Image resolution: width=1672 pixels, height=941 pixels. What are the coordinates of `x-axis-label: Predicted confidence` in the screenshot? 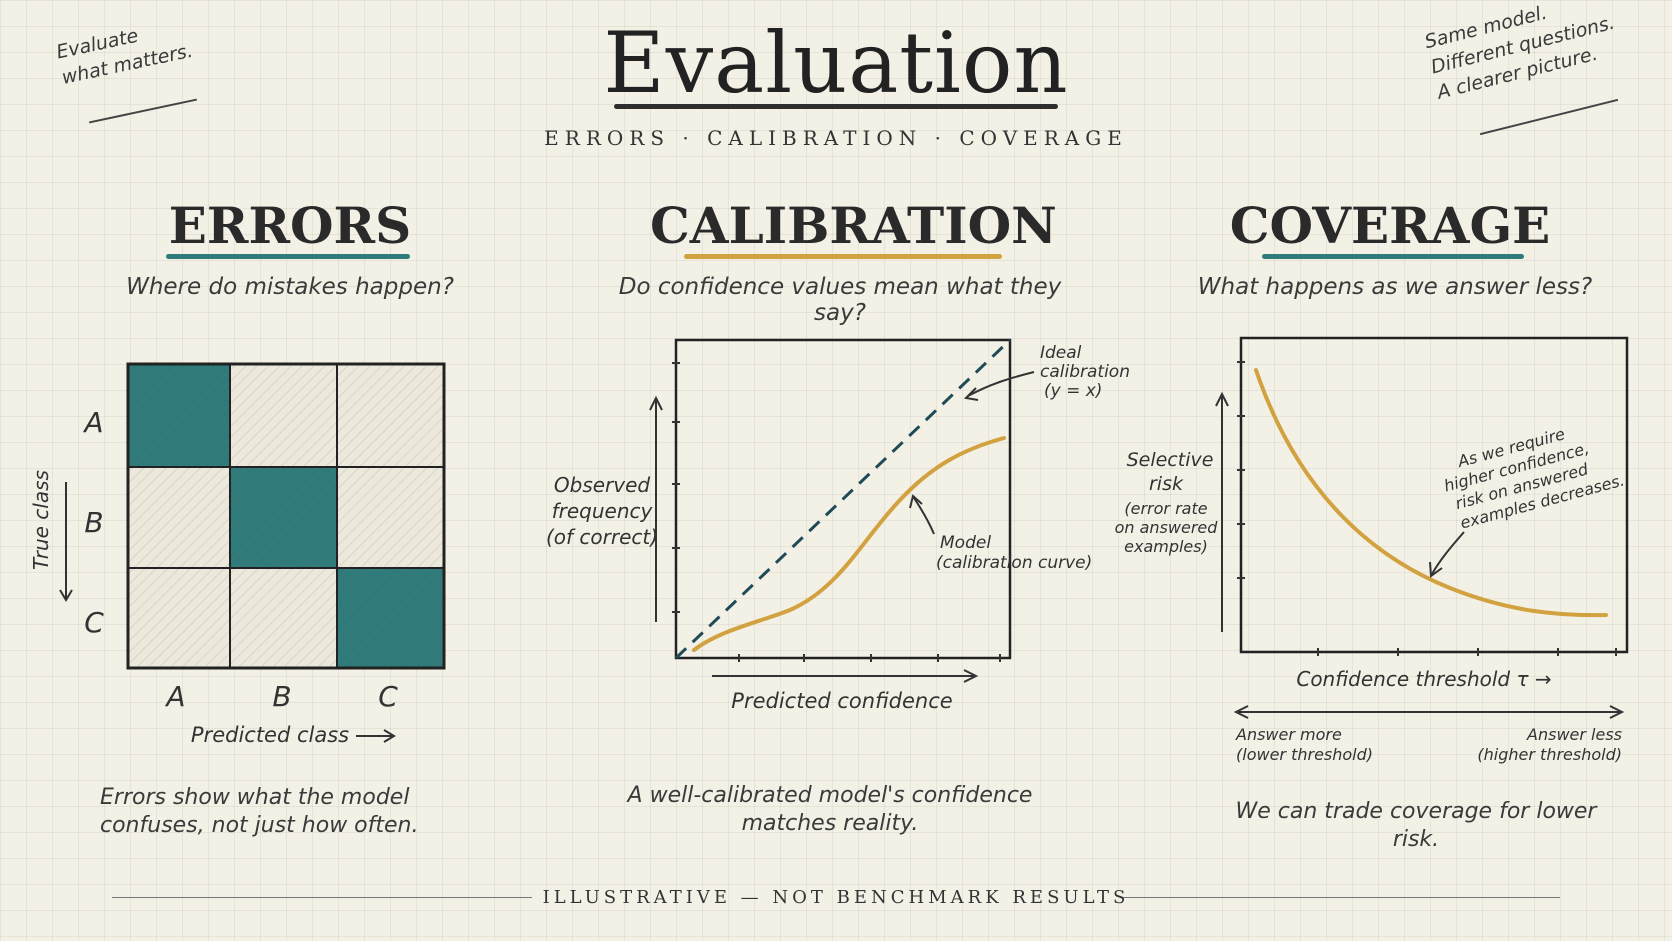 It's located at (841, 701).